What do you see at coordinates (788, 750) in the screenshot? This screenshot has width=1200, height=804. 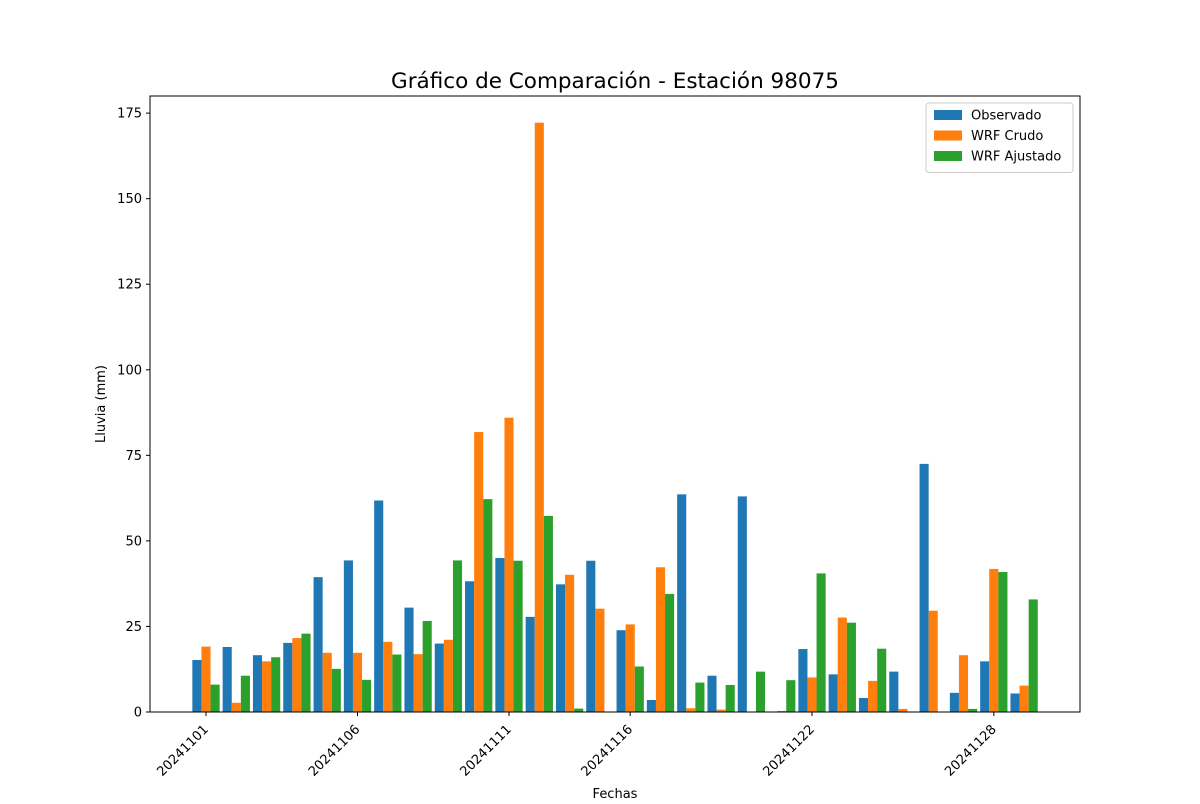 I see `x-tick-label: 20241122` at bounding box center [788, 750].